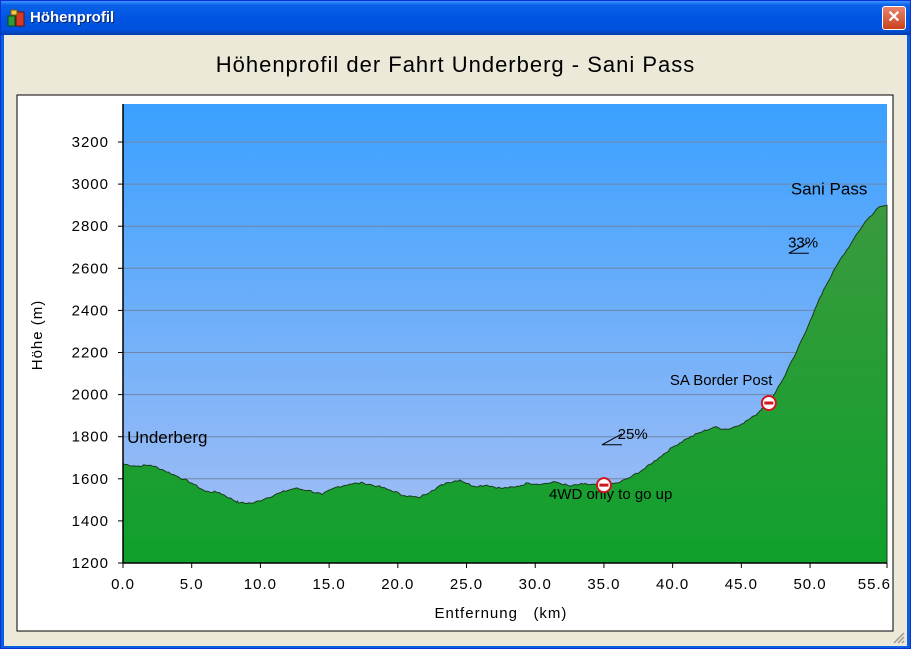  What do you see at coordinates (535, 584) in the screenshot?
I see `x-tick-label: 30.0` at bounding box center [535, 584].